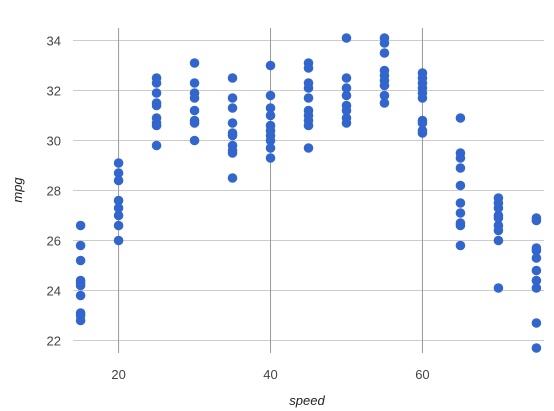  What do you see at coordinates (17, 190) in the screenshot?
I see `y-axis-title: mpg` at bounding box center [17, 190].